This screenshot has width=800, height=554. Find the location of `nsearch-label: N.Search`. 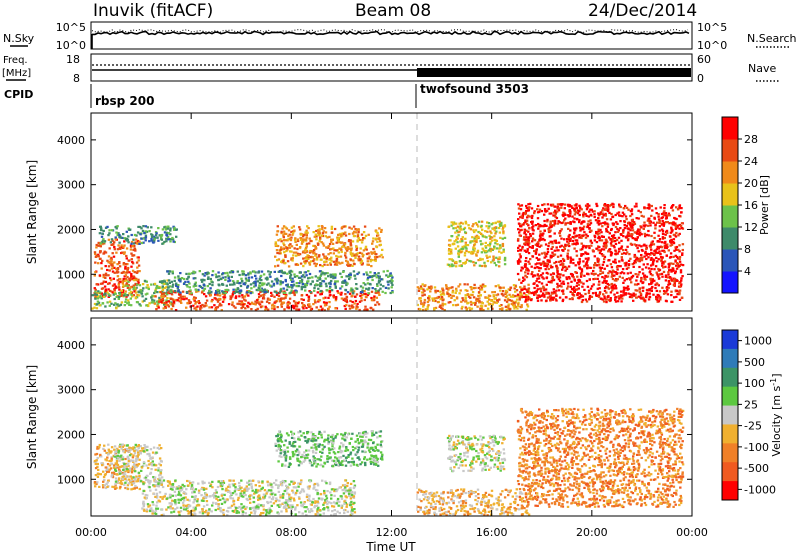

nsearch-label: N.Search is located at coordinates (772, 38).